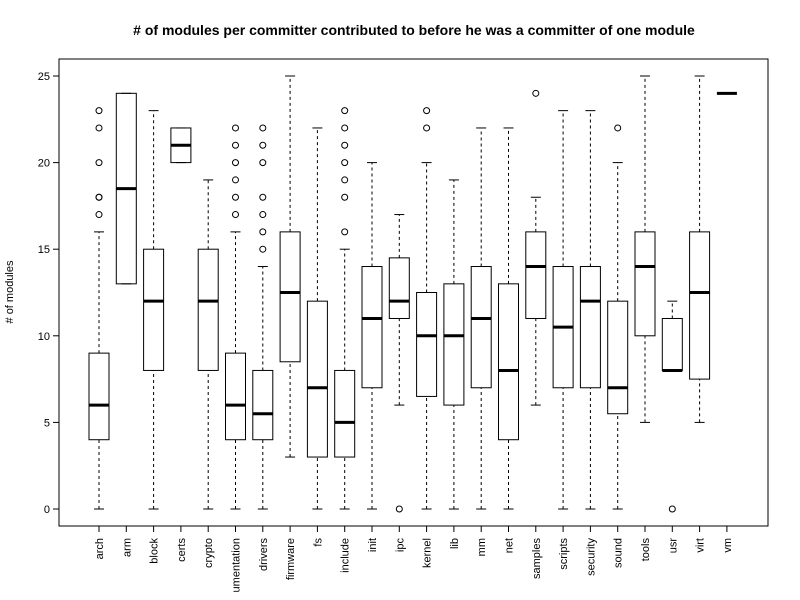  What do you see at coordinates (646, 550) in the screenshot?
I see `x-tick-label: tools` at bounding box center [646, 550].